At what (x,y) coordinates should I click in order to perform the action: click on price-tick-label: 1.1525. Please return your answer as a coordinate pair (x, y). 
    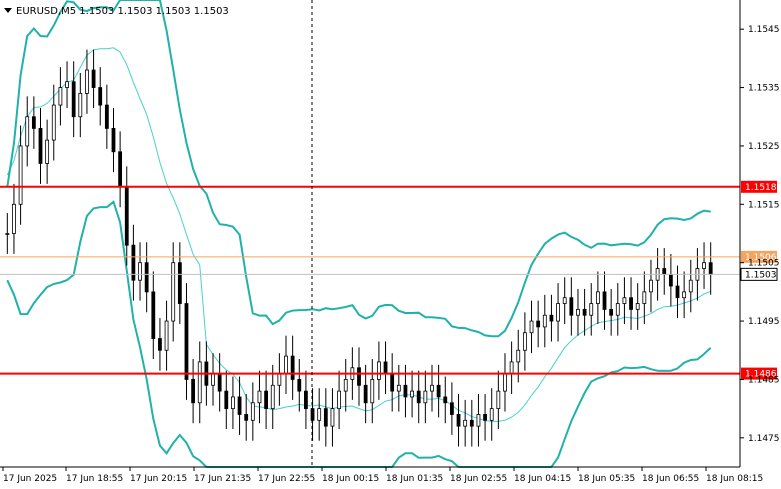
    Looking at the image, I should click on (764, 147).